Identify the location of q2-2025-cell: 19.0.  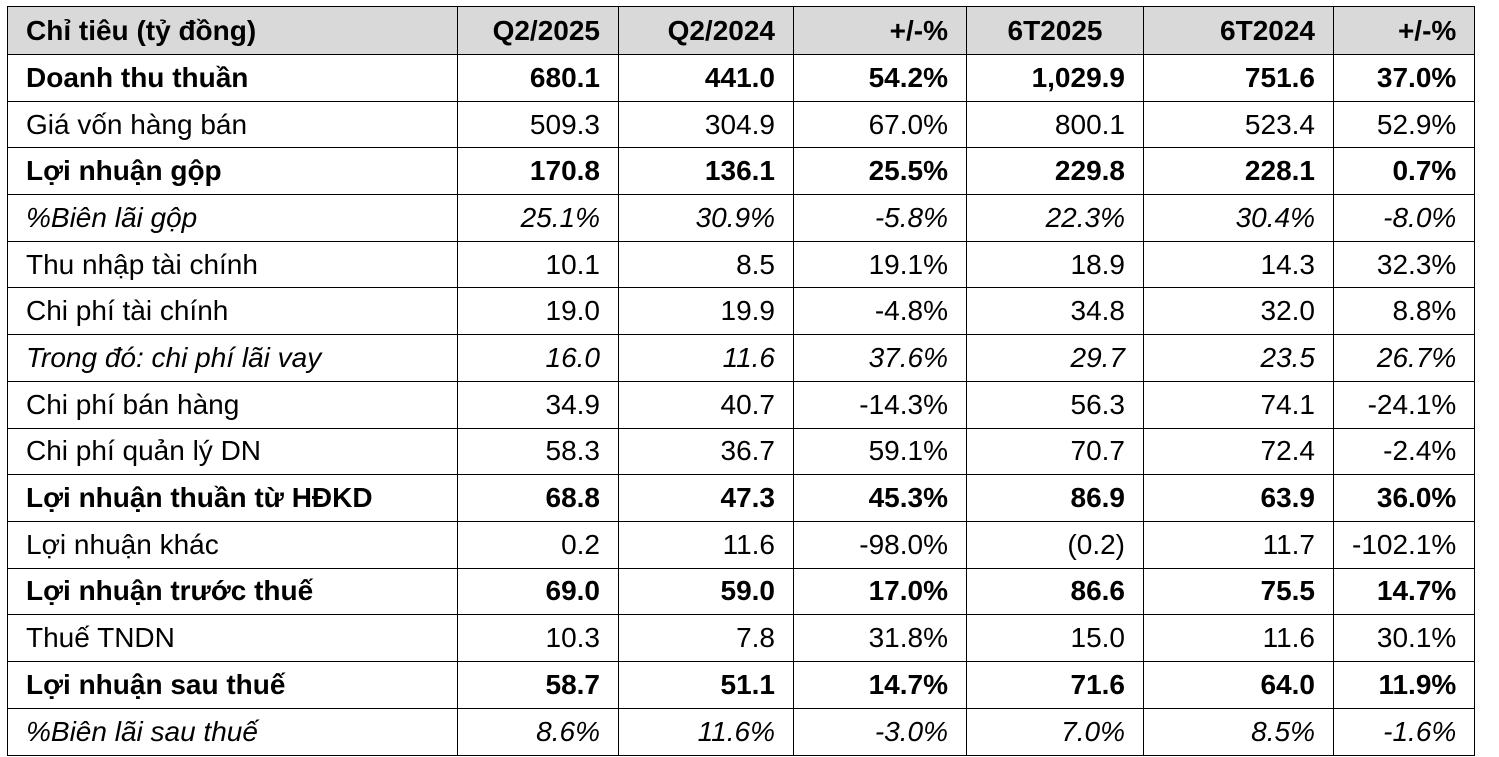
(538, 311).